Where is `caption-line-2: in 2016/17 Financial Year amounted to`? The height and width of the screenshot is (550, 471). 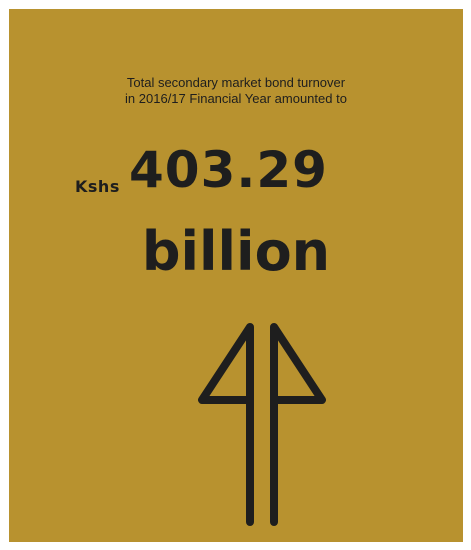 caption-line-2: in 2016/17 Financial Year amounted to is located at coordinates (236, 98).